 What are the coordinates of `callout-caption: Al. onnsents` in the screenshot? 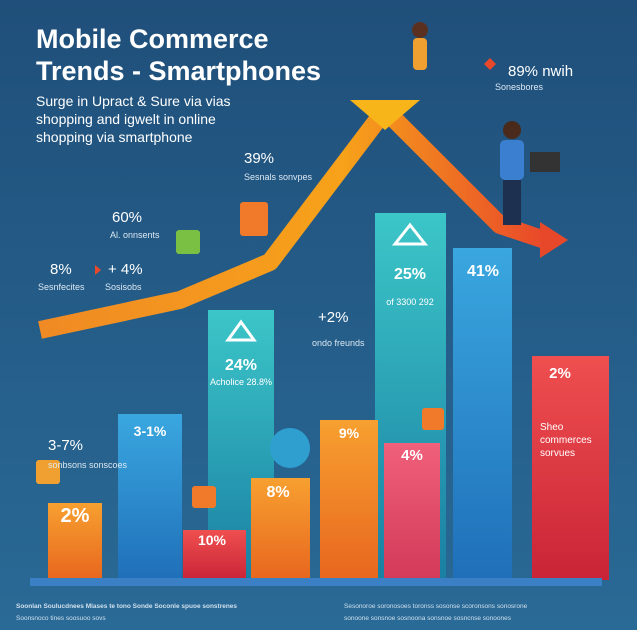 It's located at (135, 235).